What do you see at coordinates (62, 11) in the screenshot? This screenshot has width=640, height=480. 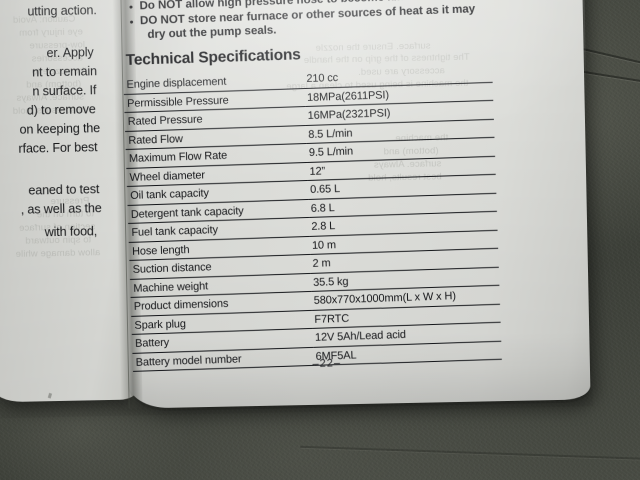 I see `left-page-text-line: utting action.` at bounding box center [62, 11].